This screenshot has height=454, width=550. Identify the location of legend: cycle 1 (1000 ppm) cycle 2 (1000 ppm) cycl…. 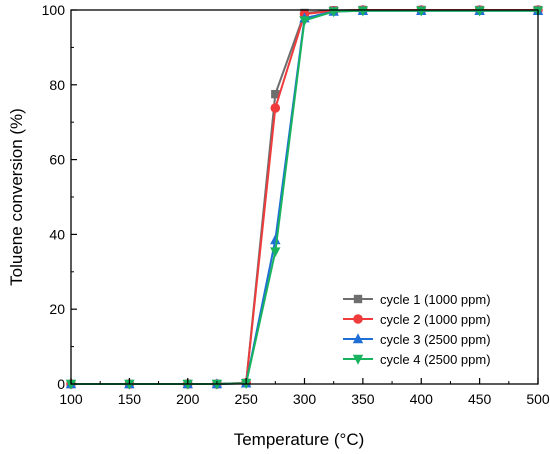
(417, 329).